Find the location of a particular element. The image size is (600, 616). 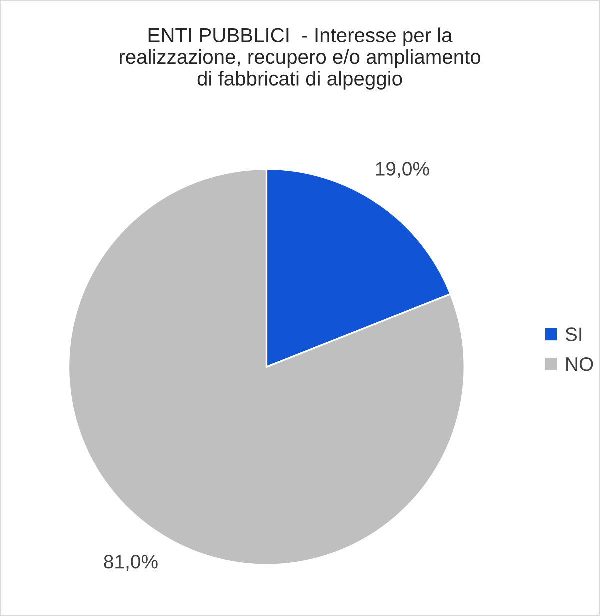

legend-label: NO is located at coordinates (580, 364).